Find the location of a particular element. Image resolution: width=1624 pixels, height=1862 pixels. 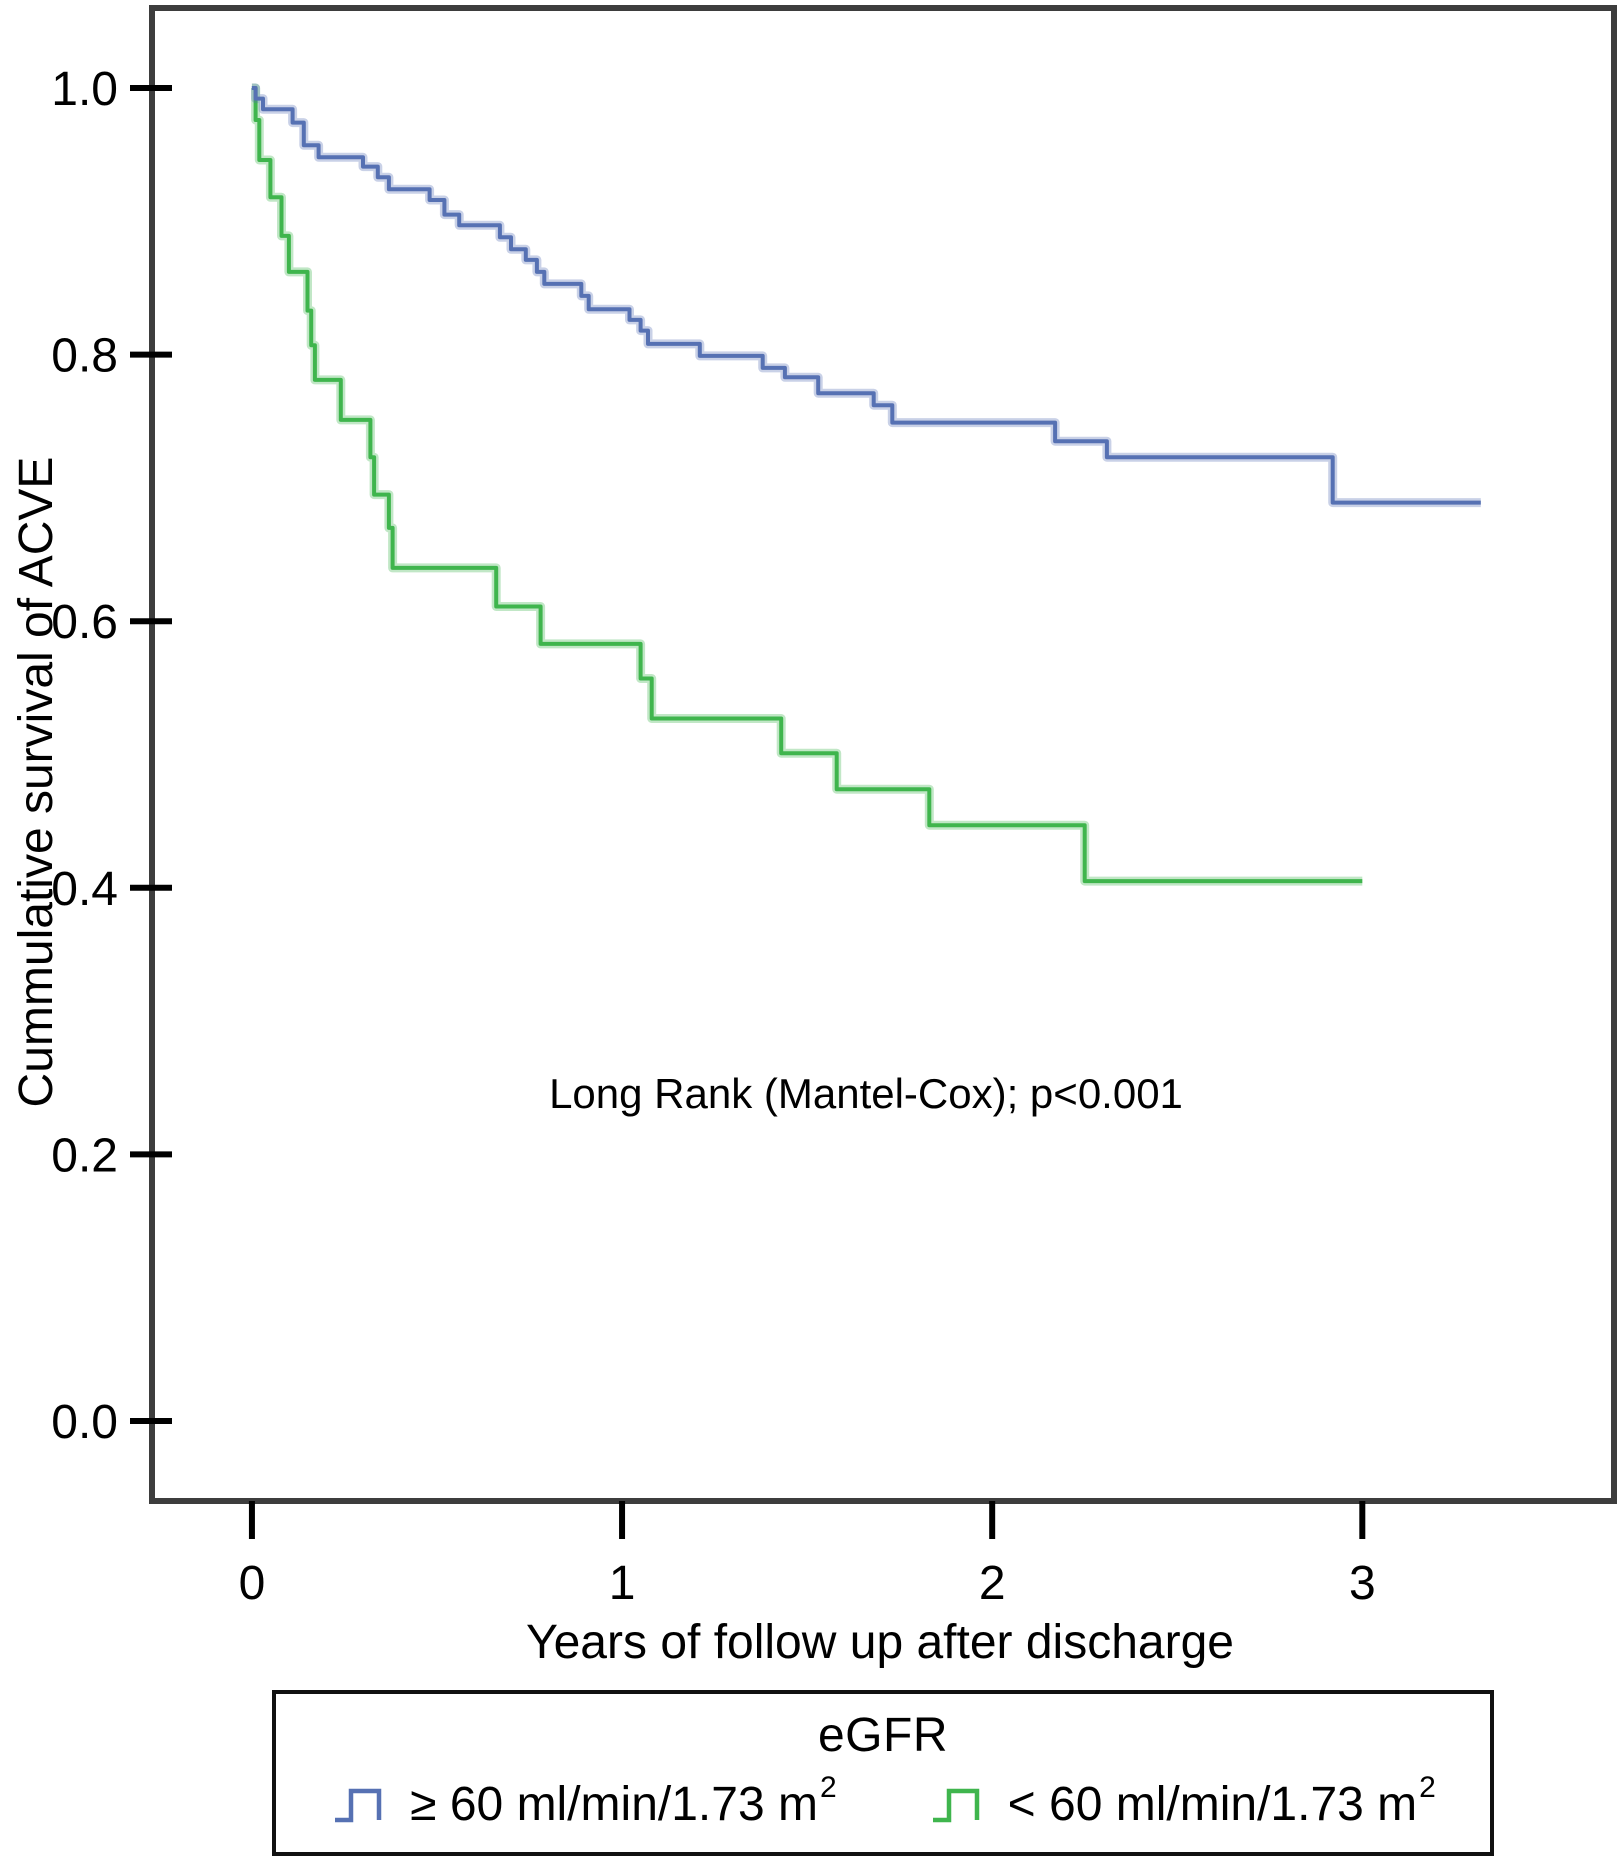

legend-entry-label: ≥ 60 ml/min/1.73 m2 is located at coordinates (623, 1801).